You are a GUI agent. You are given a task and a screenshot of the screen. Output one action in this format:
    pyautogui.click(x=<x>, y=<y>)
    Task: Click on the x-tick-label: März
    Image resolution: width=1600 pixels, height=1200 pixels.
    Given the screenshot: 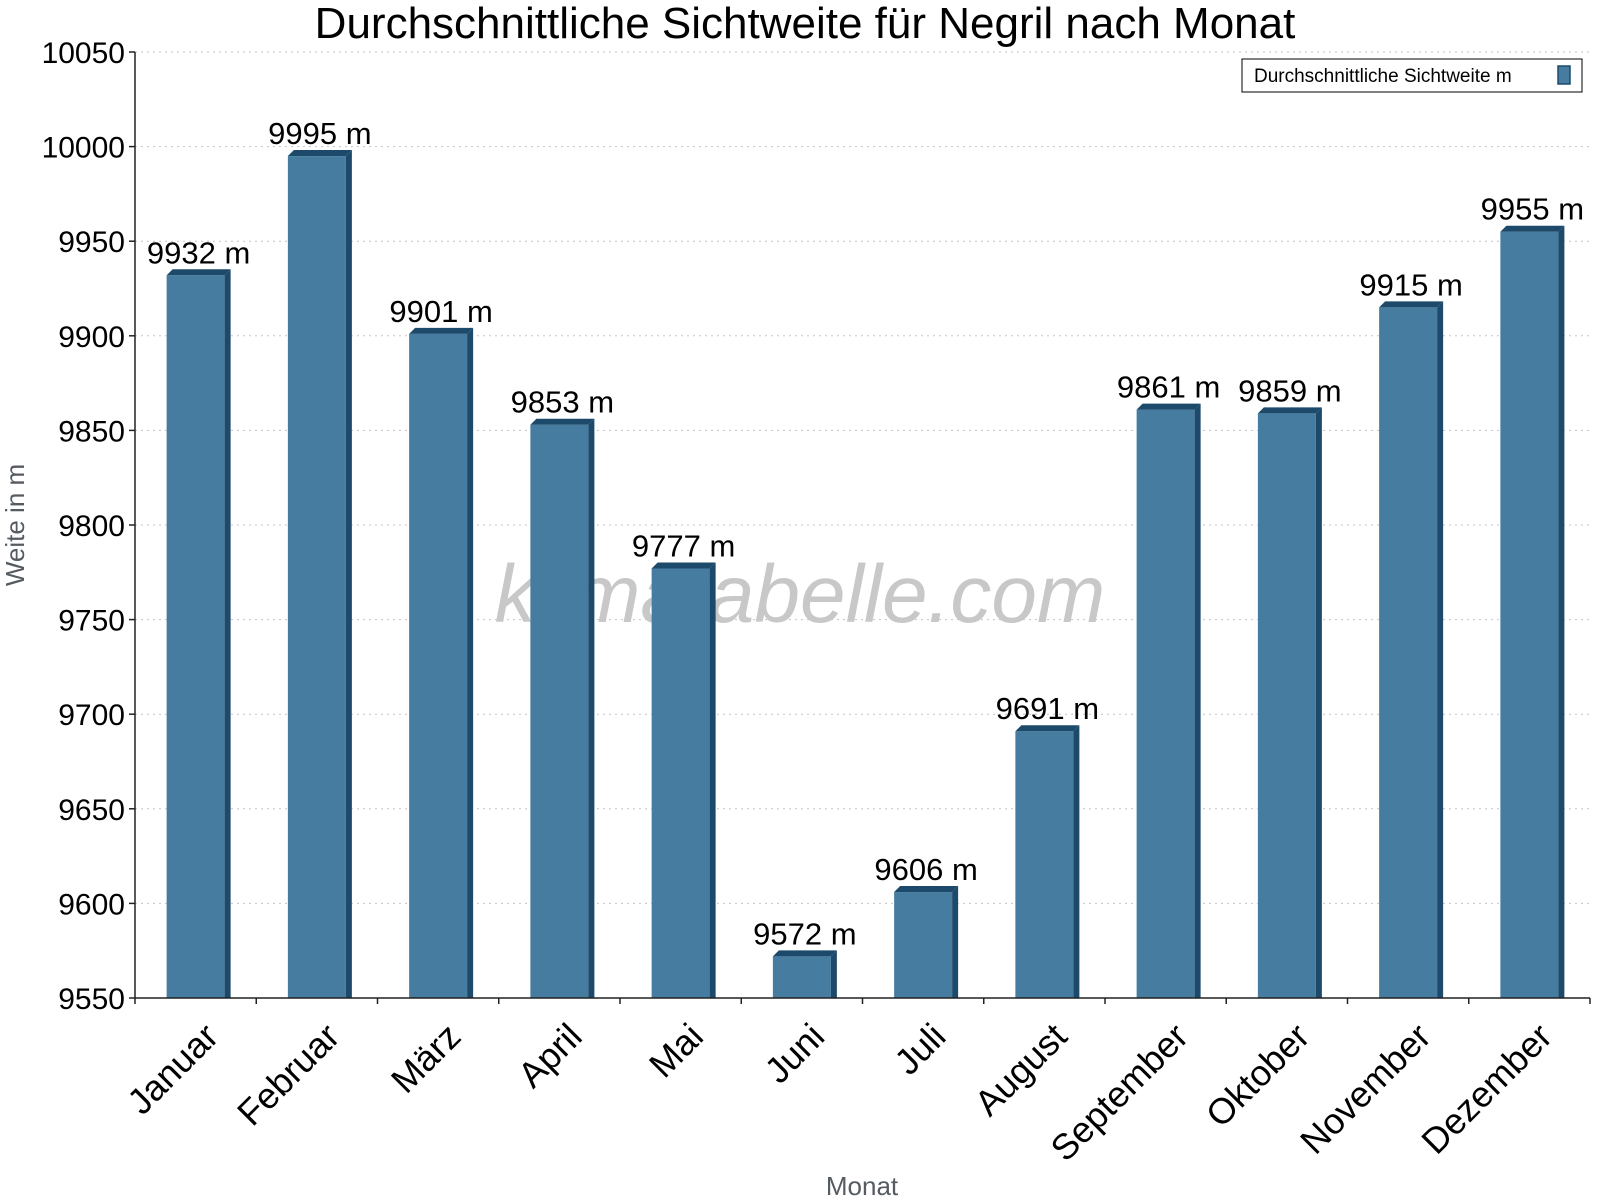 What is the action you would take?
    pyautogui.click(x=426, y=1058)
    